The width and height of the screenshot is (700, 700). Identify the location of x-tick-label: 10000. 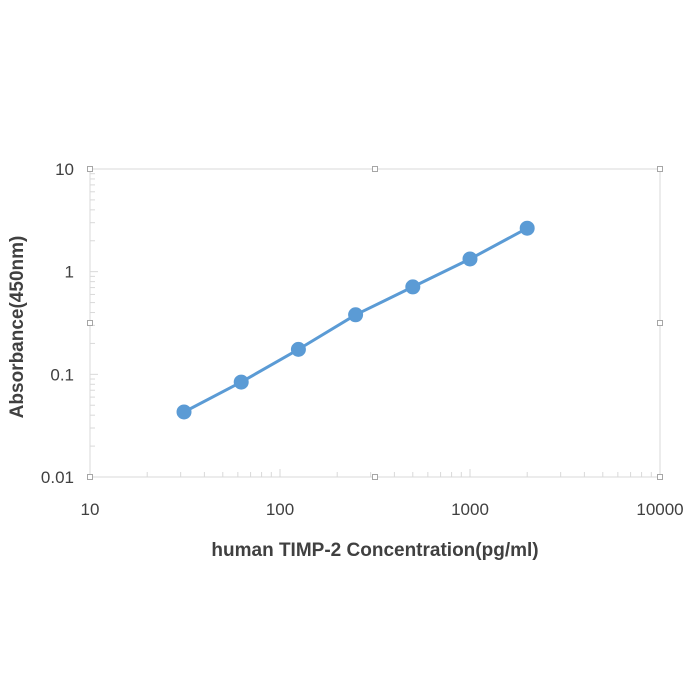
(659, 509).